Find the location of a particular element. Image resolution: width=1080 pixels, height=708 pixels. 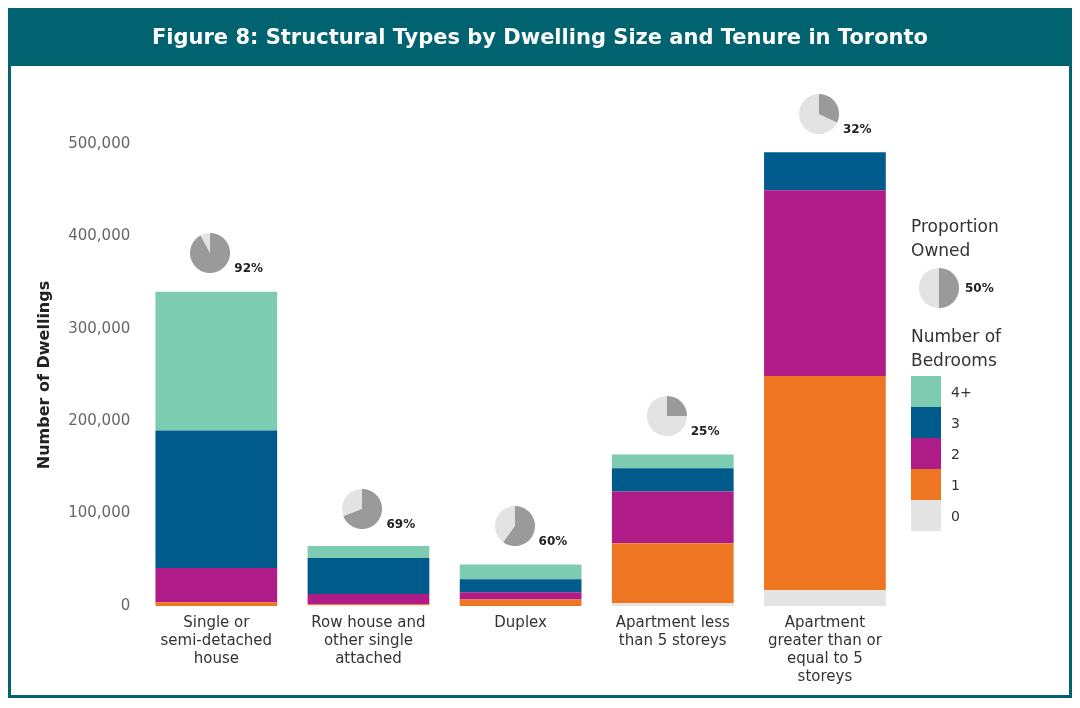

x-tick-label: Apartment less than 5 storeys is located at coordinates (672, 630).